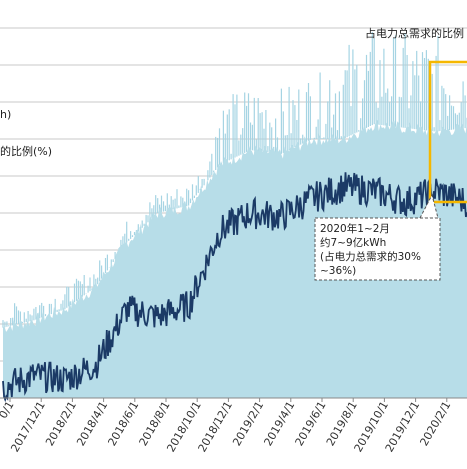 This screenshot has width=467, height=469. I want to click on callout-leader, so click(429, 206).